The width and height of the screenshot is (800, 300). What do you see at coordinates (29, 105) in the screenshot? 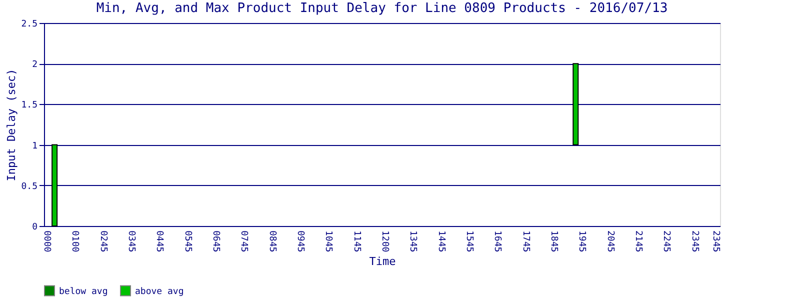
I see `y-tick-label: 1.5` at bounding box center [29, 105].